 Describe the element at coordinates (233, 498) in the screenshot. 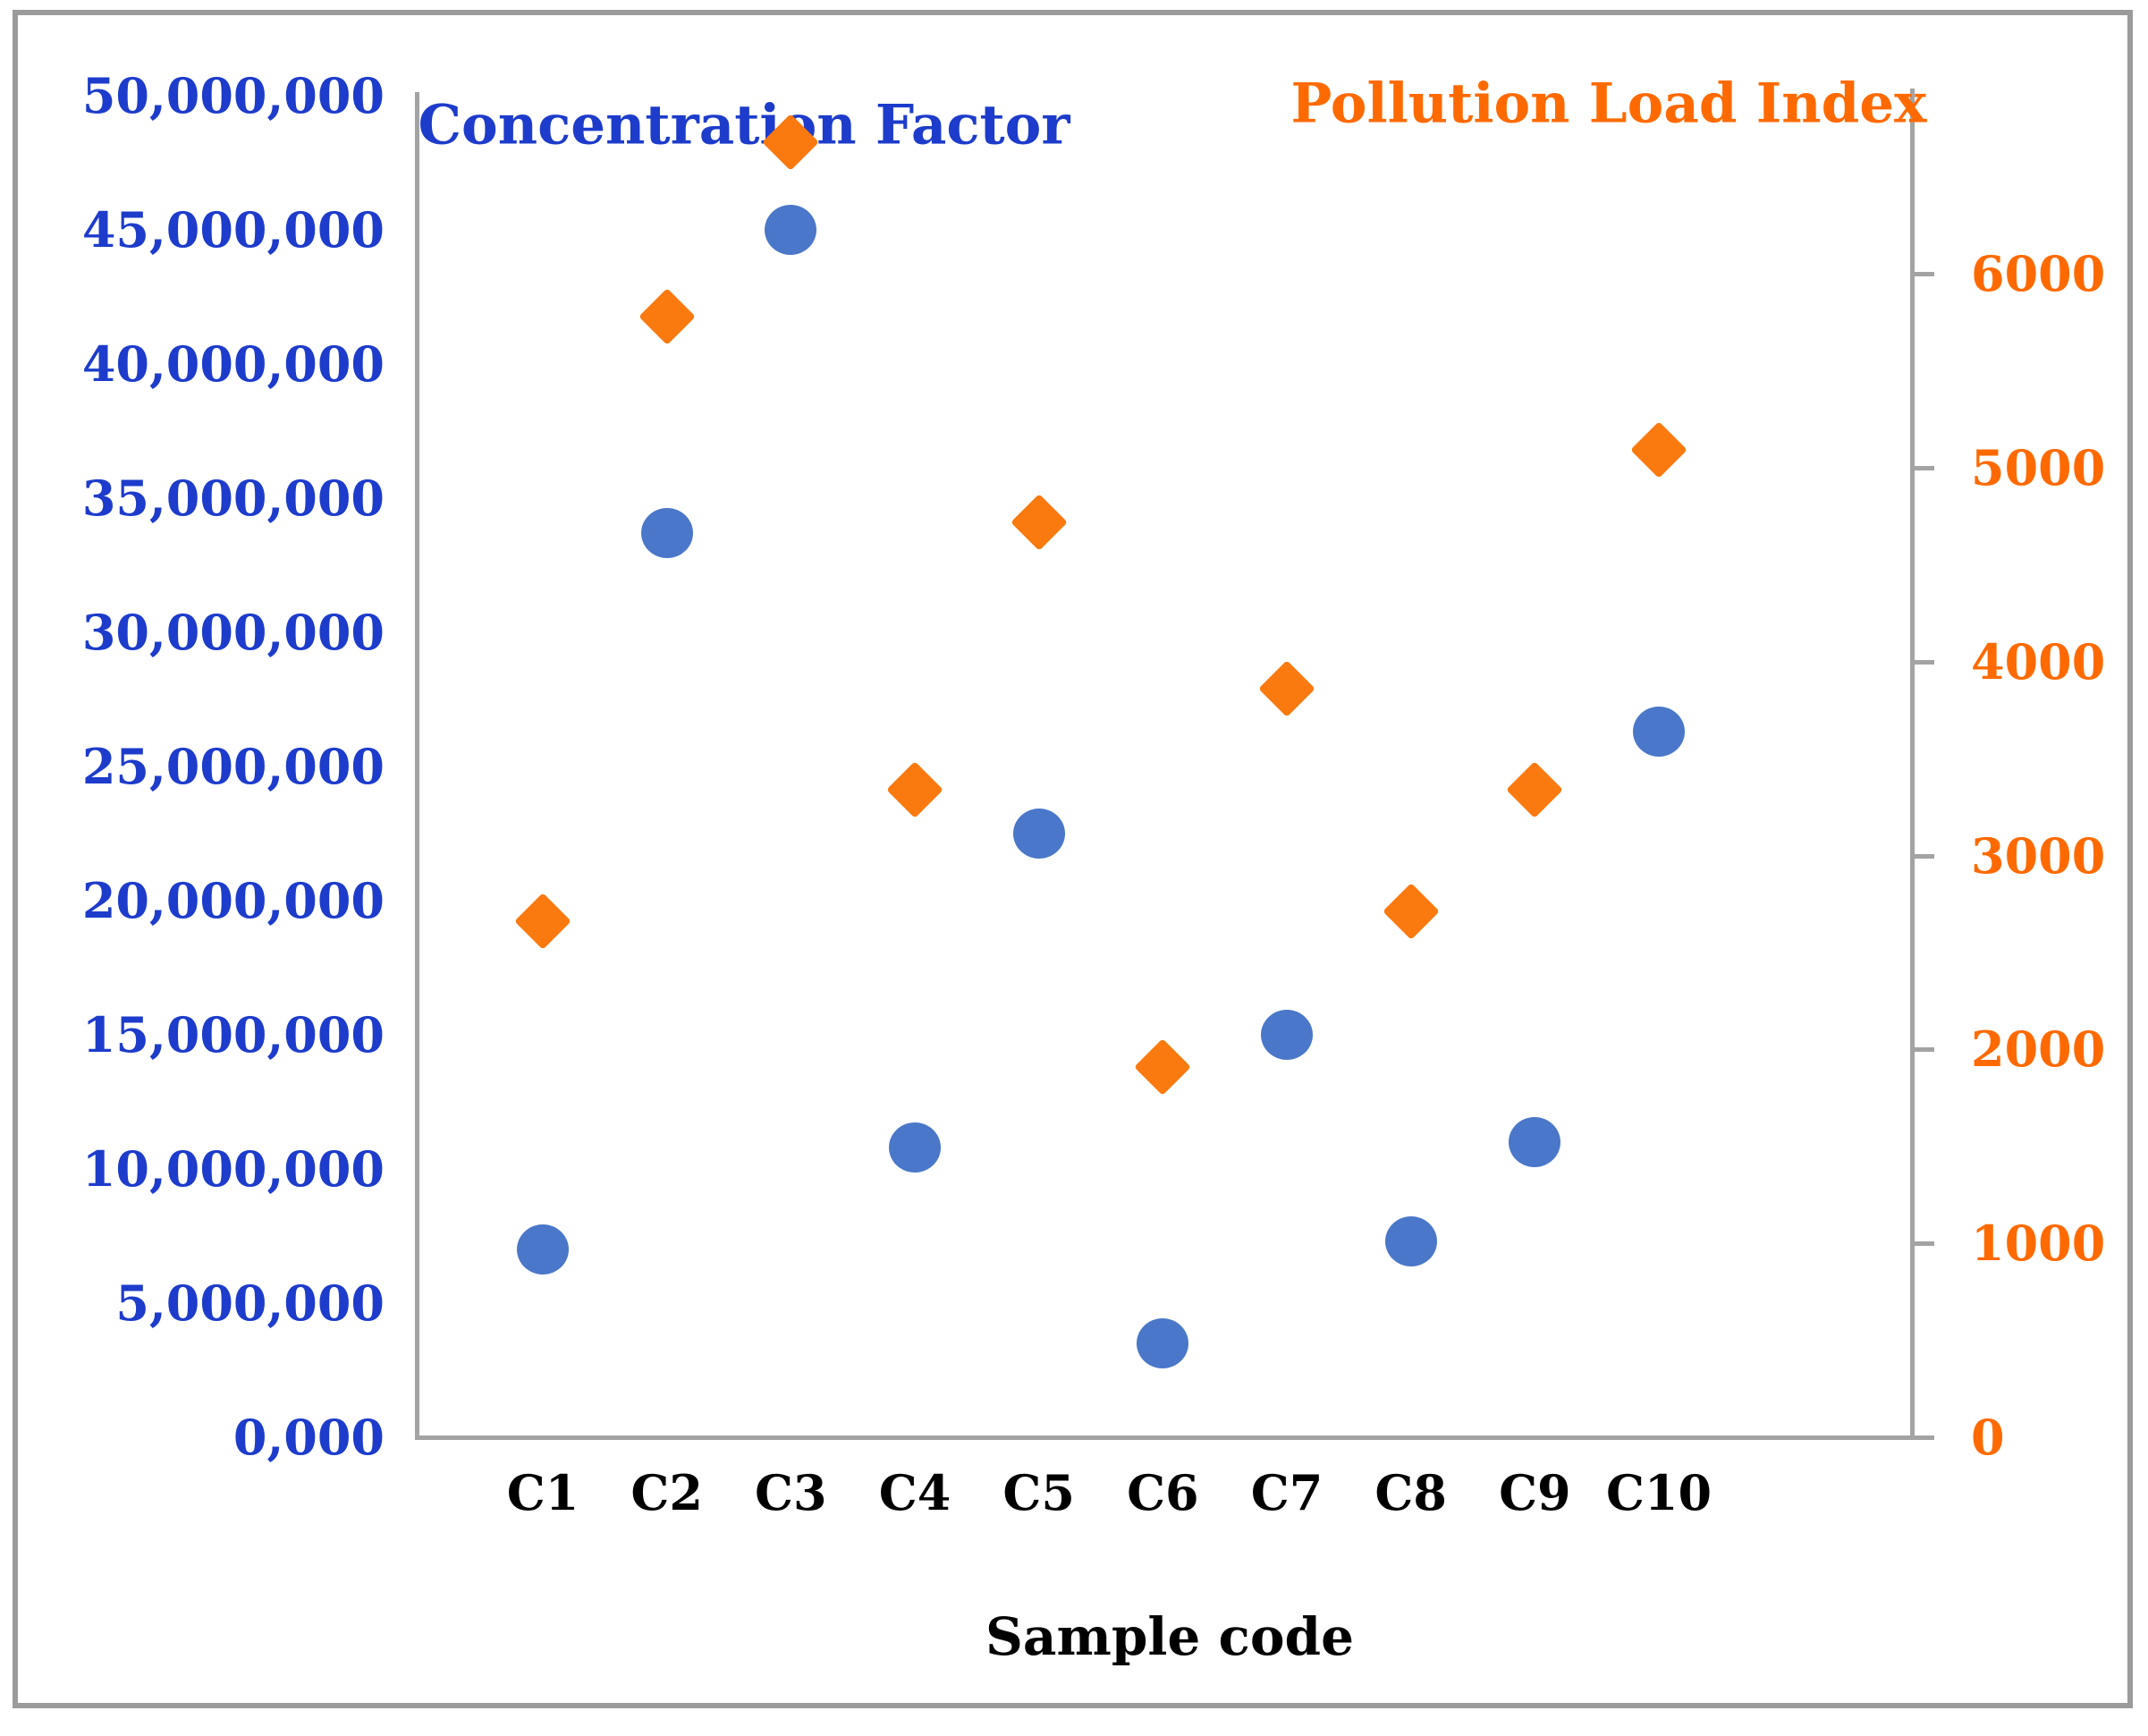

I see `left-axis-label-35000000: 35,000,000` at that location.